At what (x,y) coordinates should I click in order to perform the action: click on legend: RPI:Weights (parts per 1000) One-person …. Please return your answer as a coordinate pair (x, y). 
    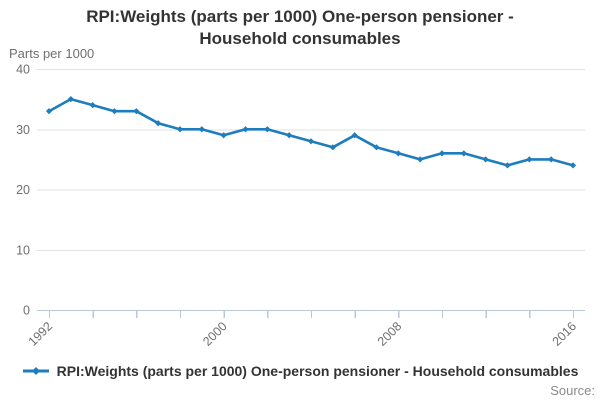
    Looking at the image, I should click on (300, 371).